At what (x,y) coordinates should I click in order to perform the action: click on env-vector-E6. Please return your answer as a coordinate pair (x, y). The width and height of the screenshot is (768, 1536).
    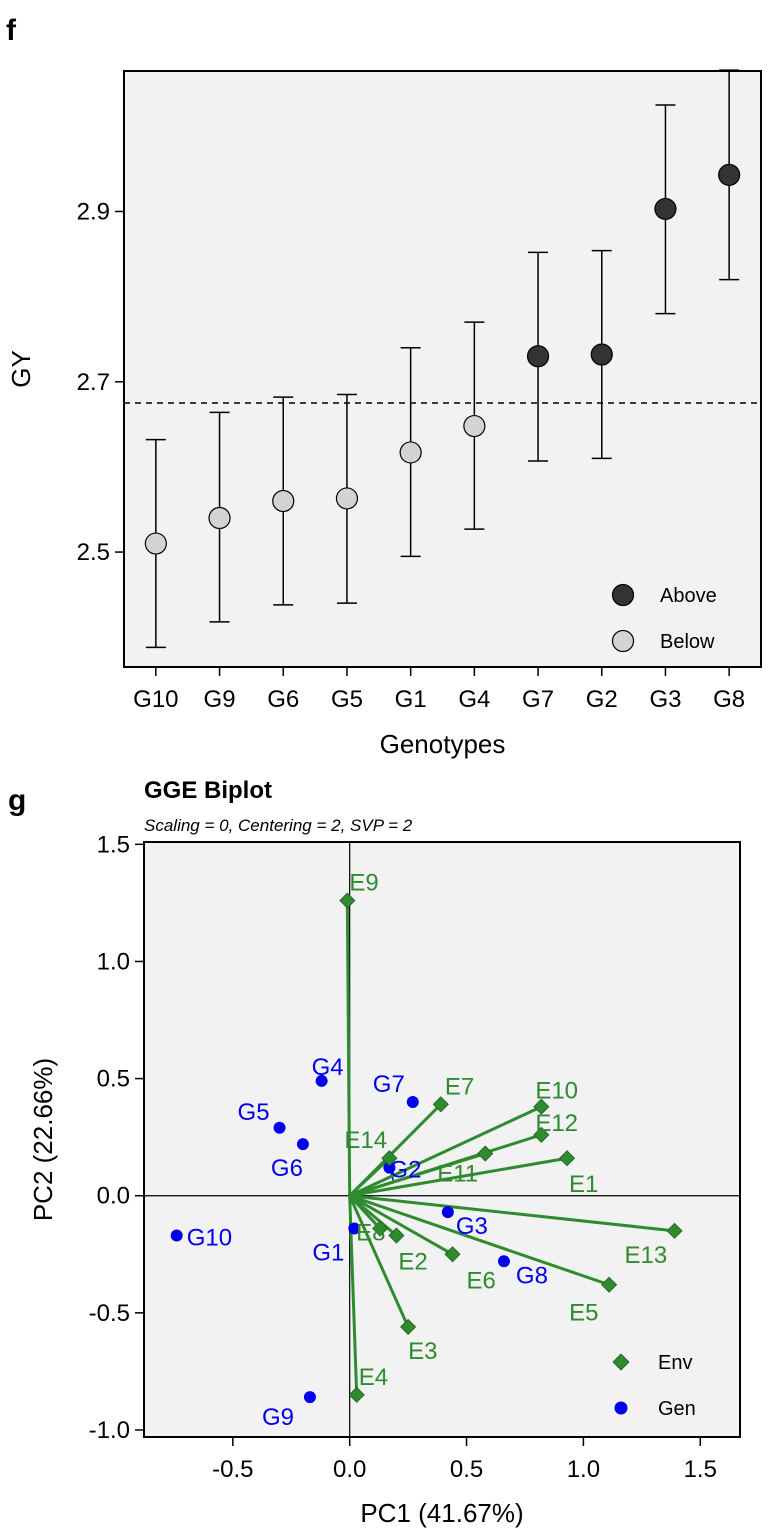
    Looking at the image, I should click on (401, 1225).